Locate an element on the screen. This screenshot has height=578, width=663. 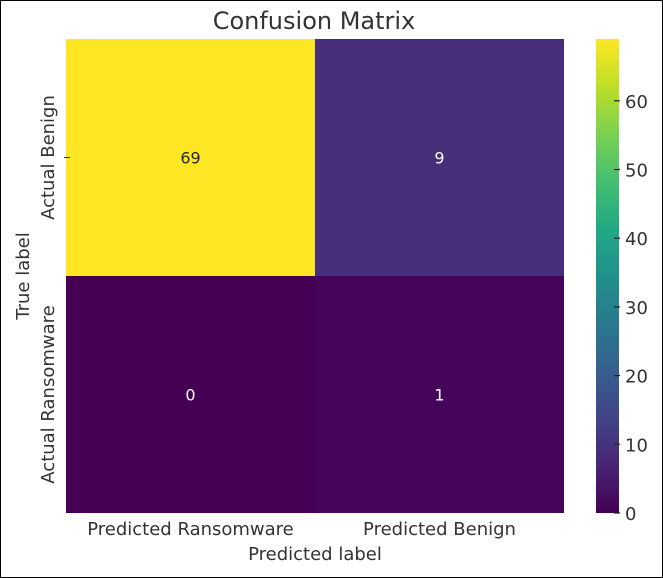
x-tick-label: Predicted Benign is located at coordinates (439, 529).